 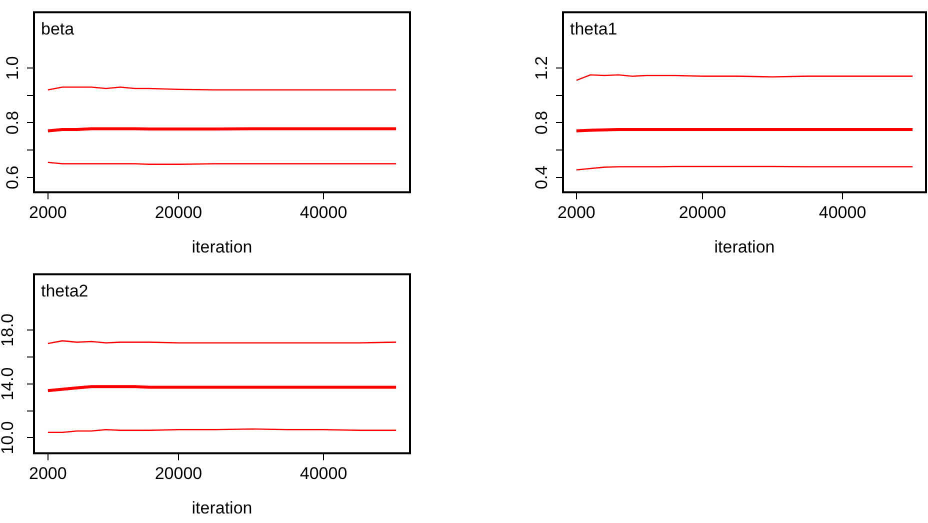 What do you see at coordinates (64, 290) in the screenshot?
I see `chart-title: theta2` at bounding box center [64, 290].